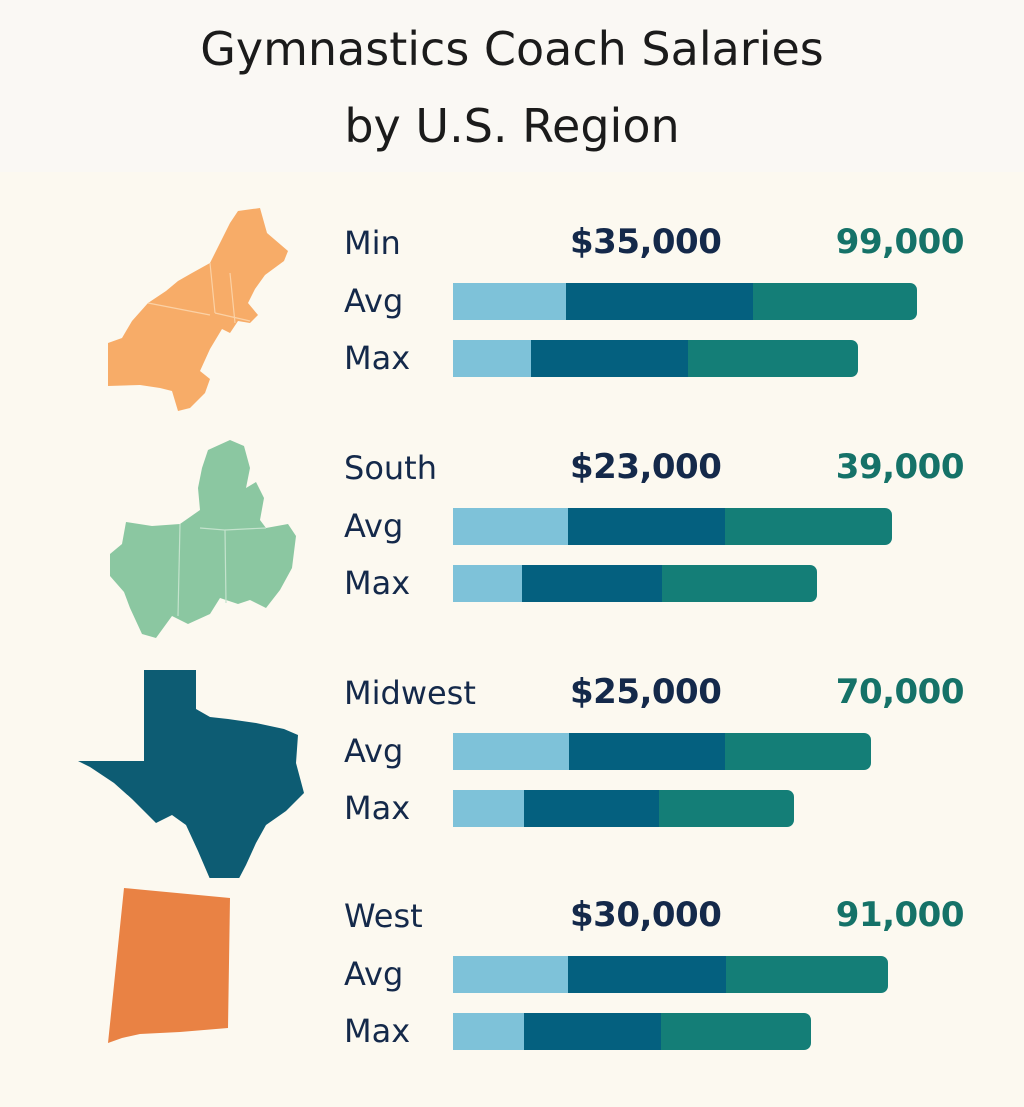  I want to click on region-min-value: $35,000, so click(646, 242).